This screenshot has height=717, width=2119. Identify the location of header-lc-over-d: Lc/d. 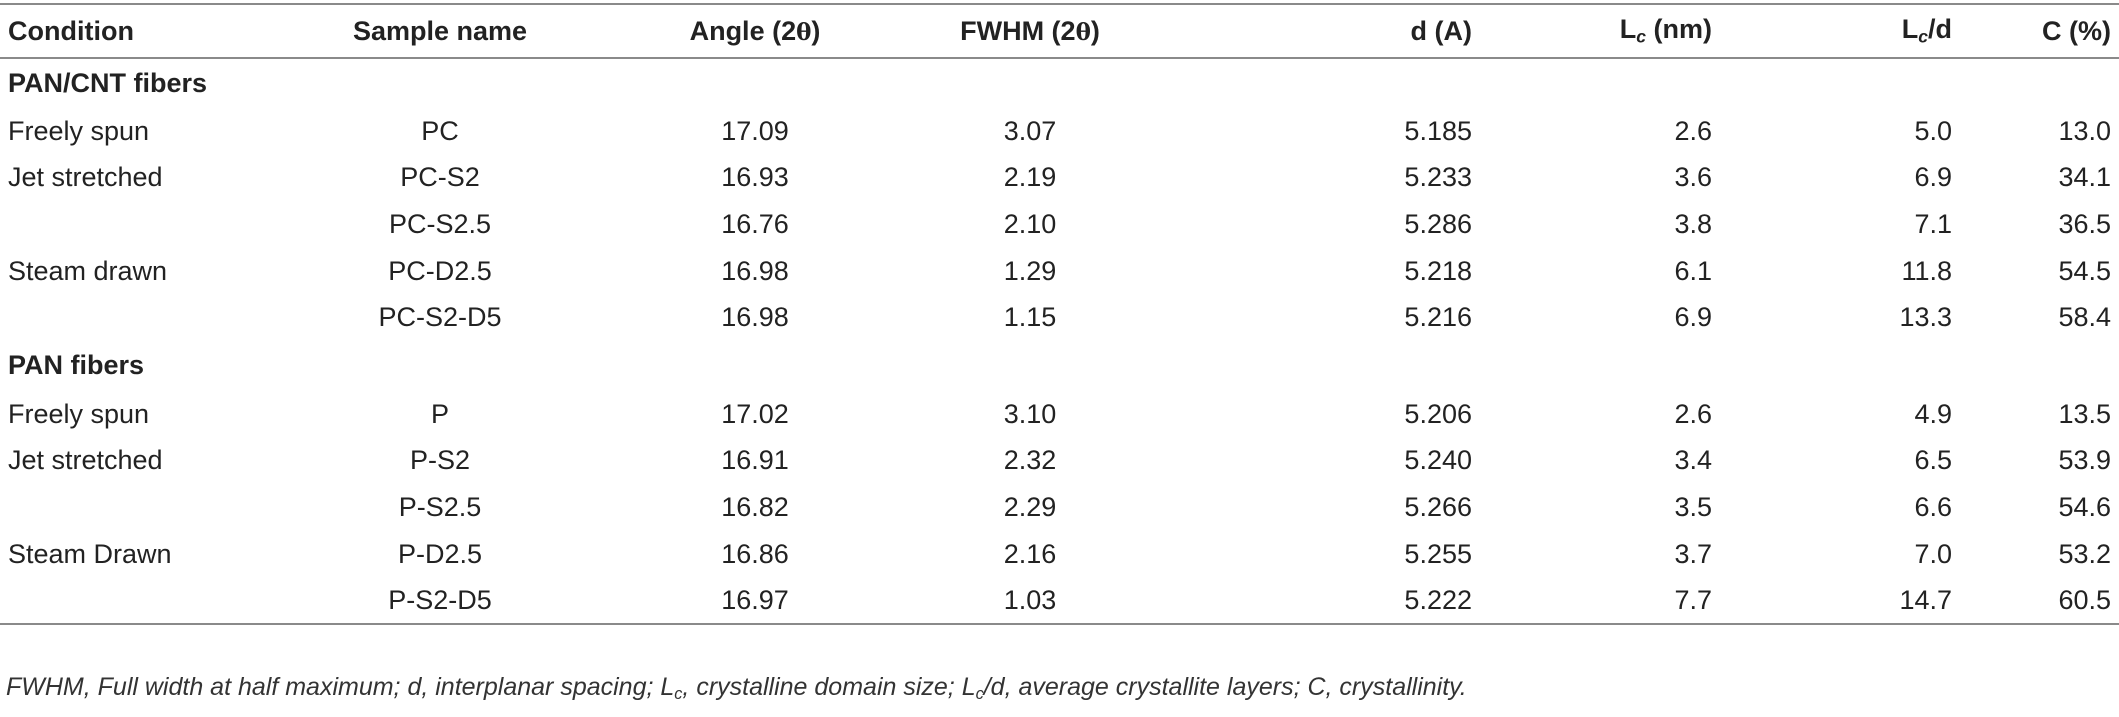
(1840, 31).